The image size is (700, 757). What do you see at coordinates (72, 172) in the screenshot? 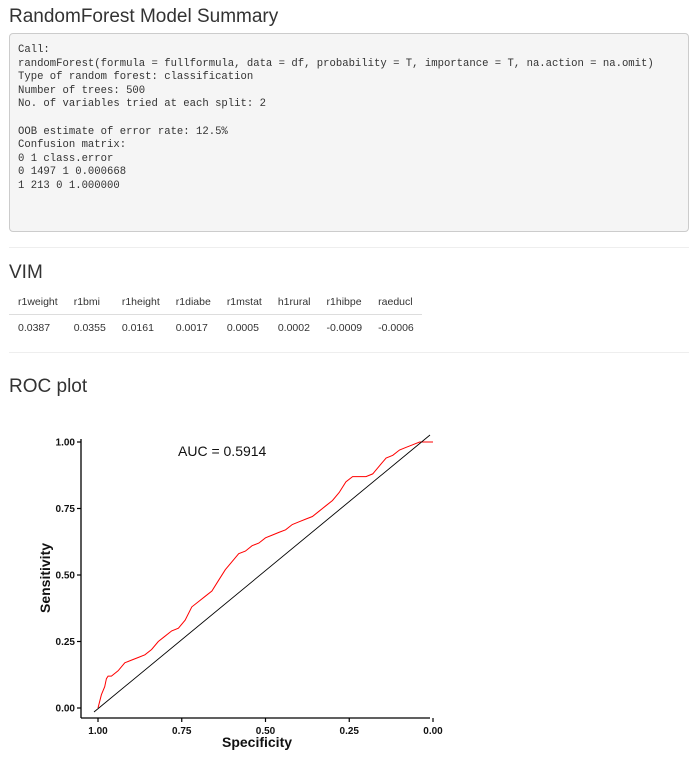
I see `summary-line: 0 1497 1 0.000668` at bounding box center [72, 172].